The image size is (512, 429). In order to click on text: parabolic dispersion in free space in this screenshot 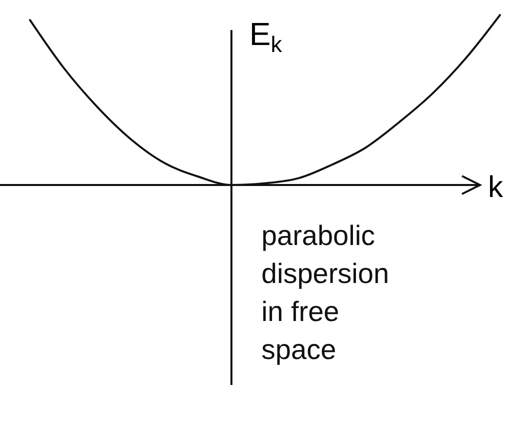, I will do `click(325, 292)`.